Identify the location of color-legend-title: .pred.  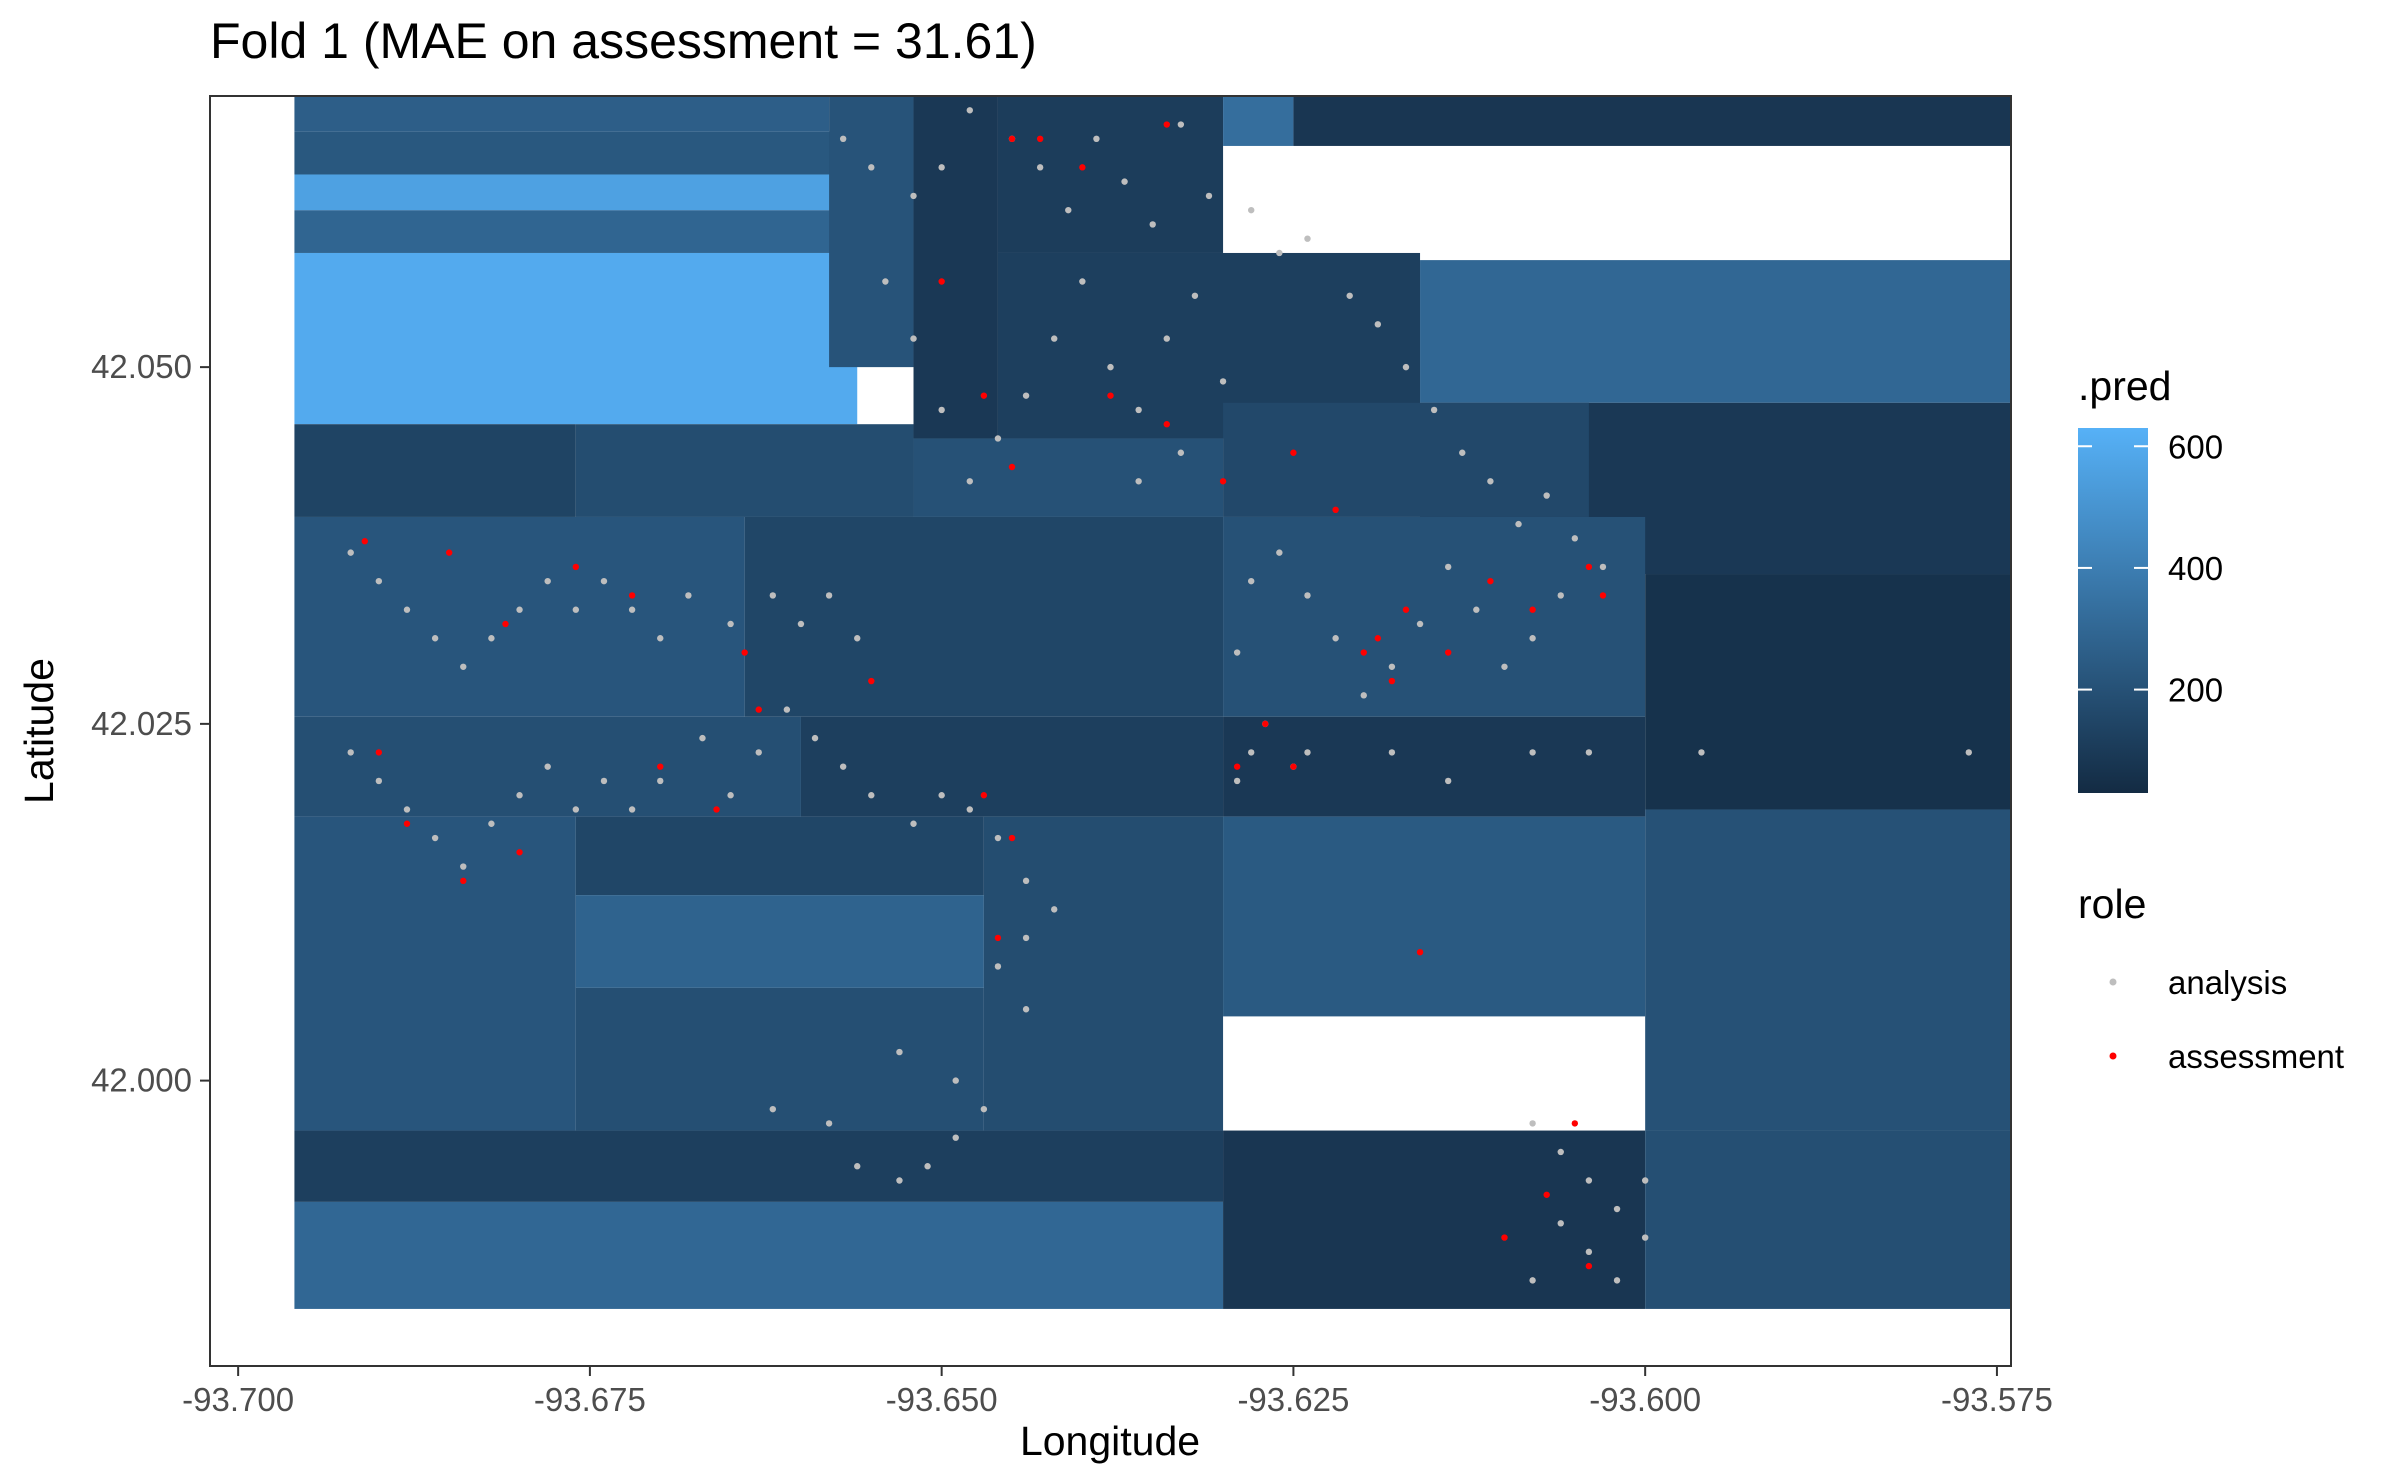
(2124, 386).